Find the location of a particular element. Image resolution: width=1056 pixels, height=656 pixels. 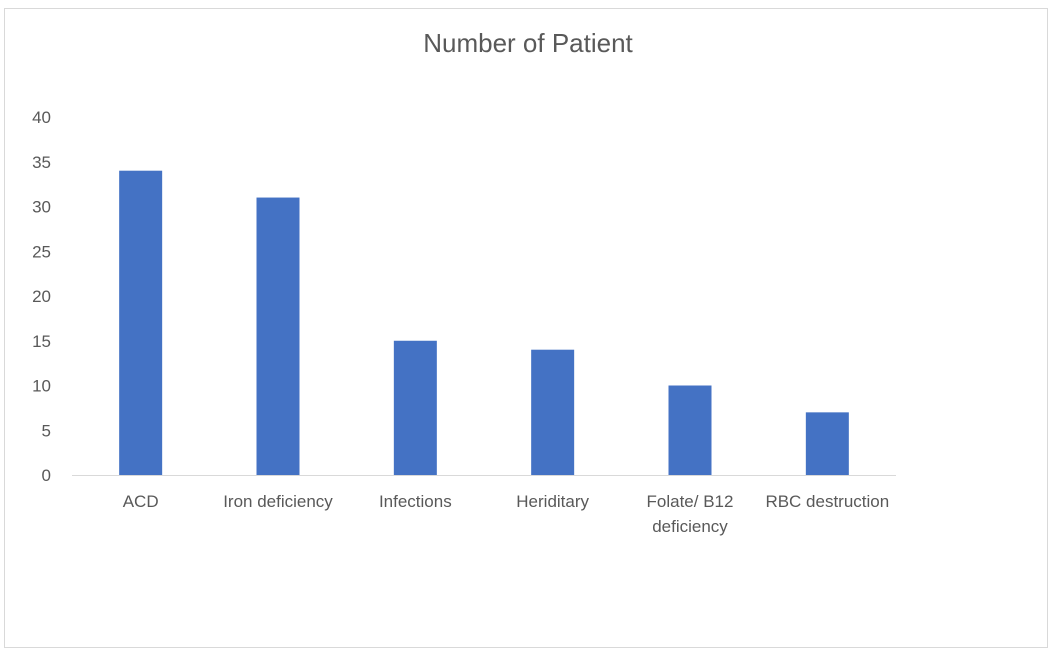

x-tick-label: ACD is located at coordinates (141, 501).